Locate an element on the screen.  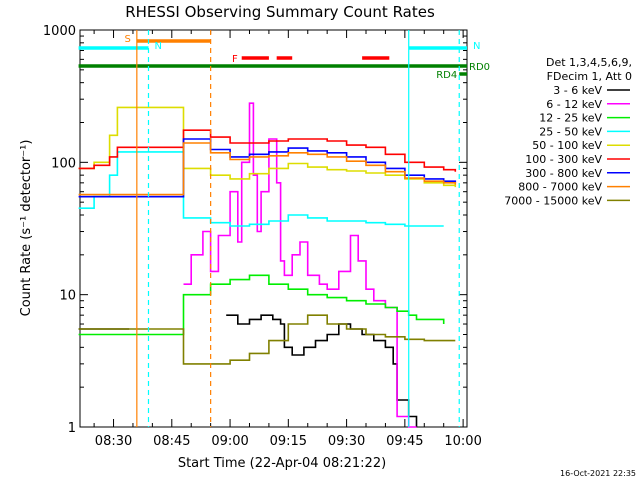
y-tick-label: 1 is located at coordinates (72, 428).